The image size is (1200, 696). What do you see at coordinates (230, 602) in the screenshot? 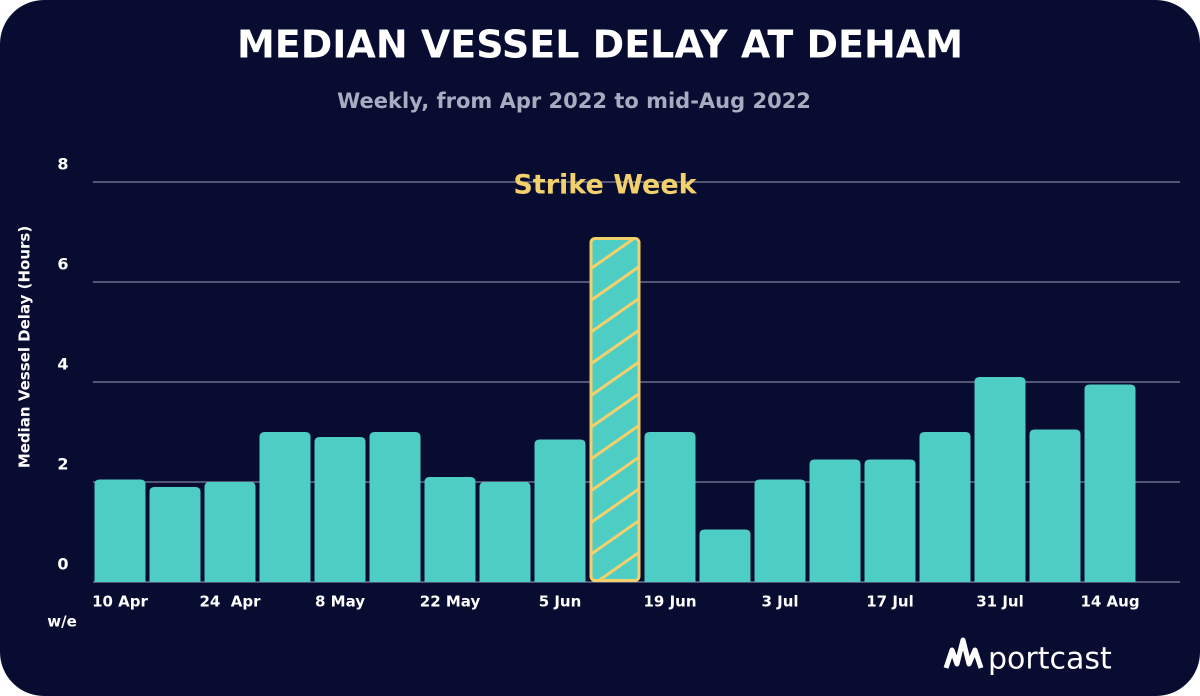
I see `x-tick-label: 24 Apr` at bounding box center [230, 602].